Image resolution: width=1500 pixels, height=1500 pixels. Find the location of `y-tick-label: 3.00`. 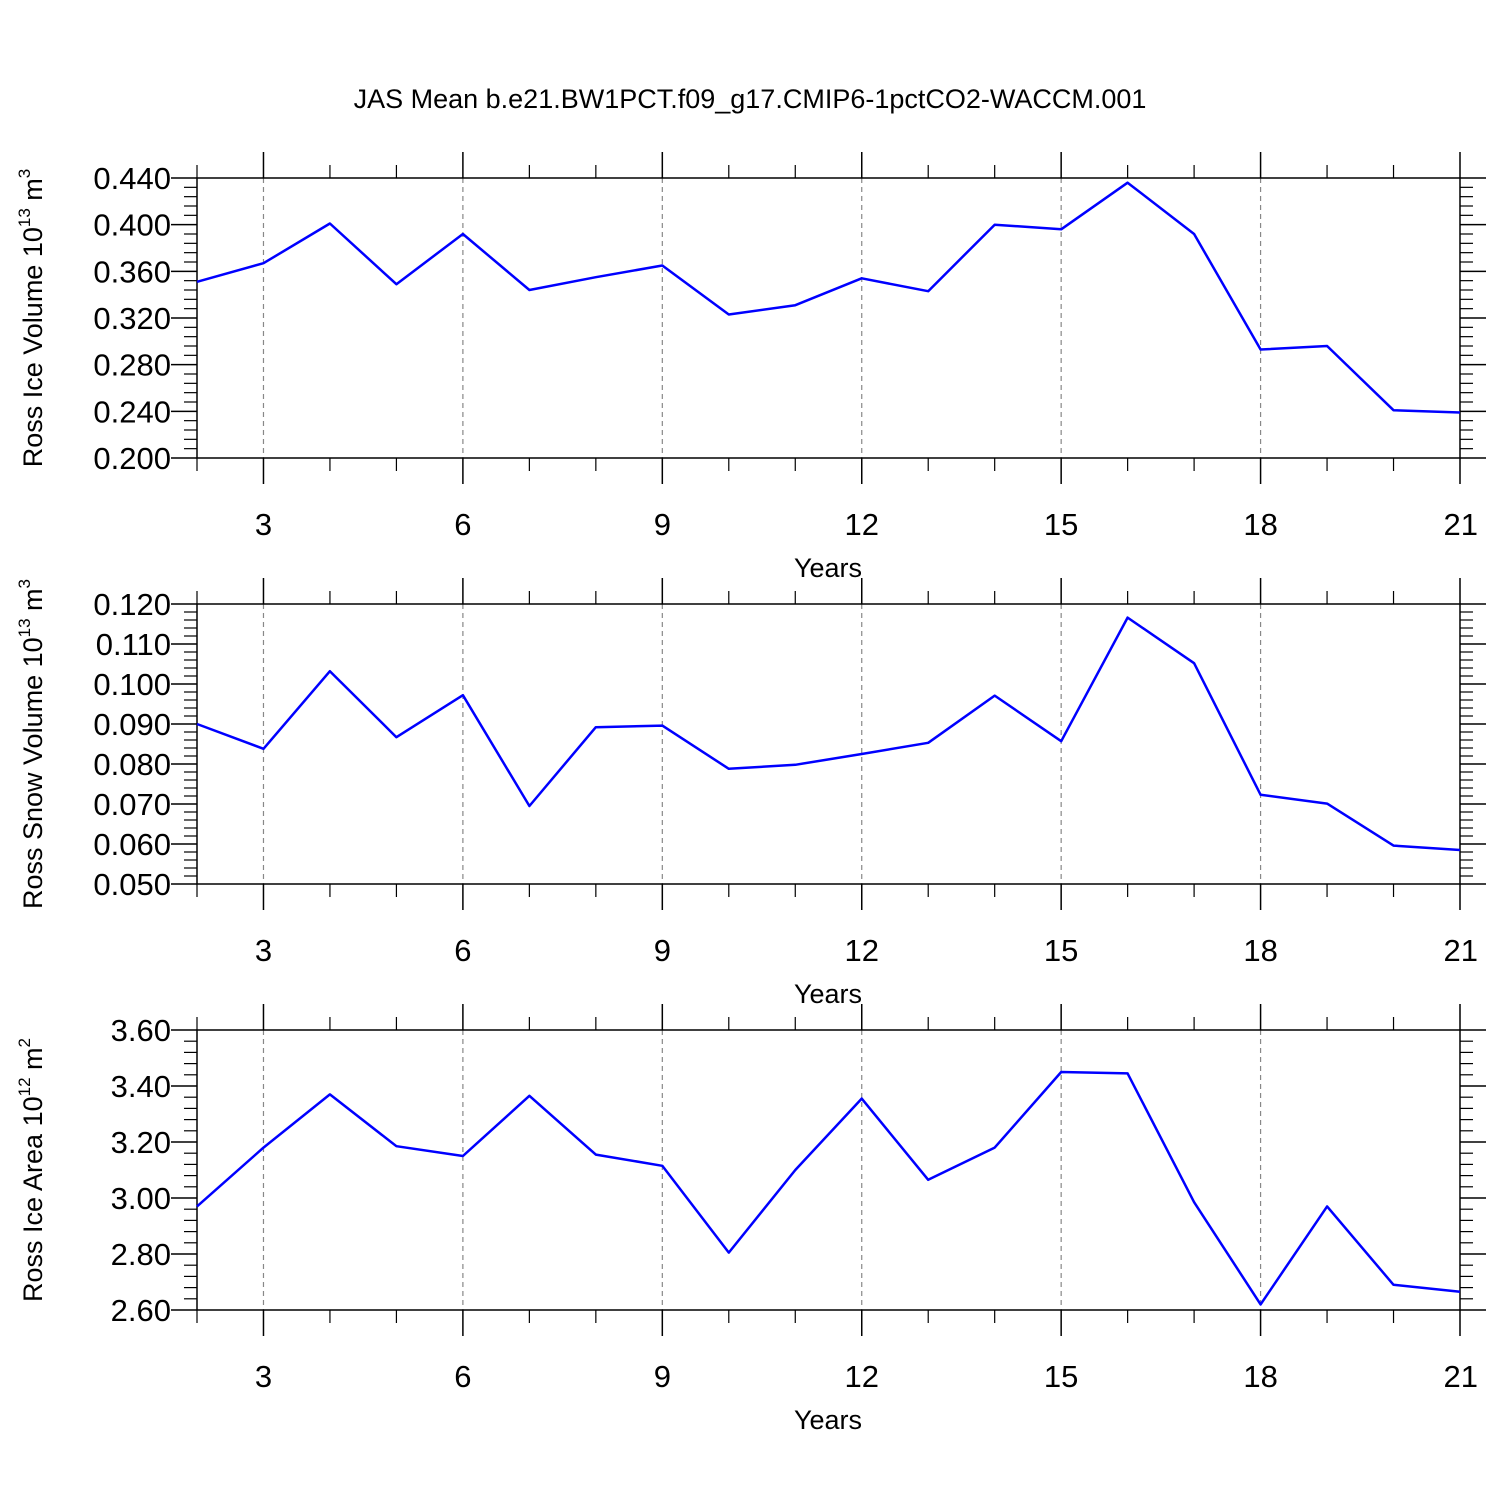

y-tick-label: 3.00 is located at coordinates (141, 1198).